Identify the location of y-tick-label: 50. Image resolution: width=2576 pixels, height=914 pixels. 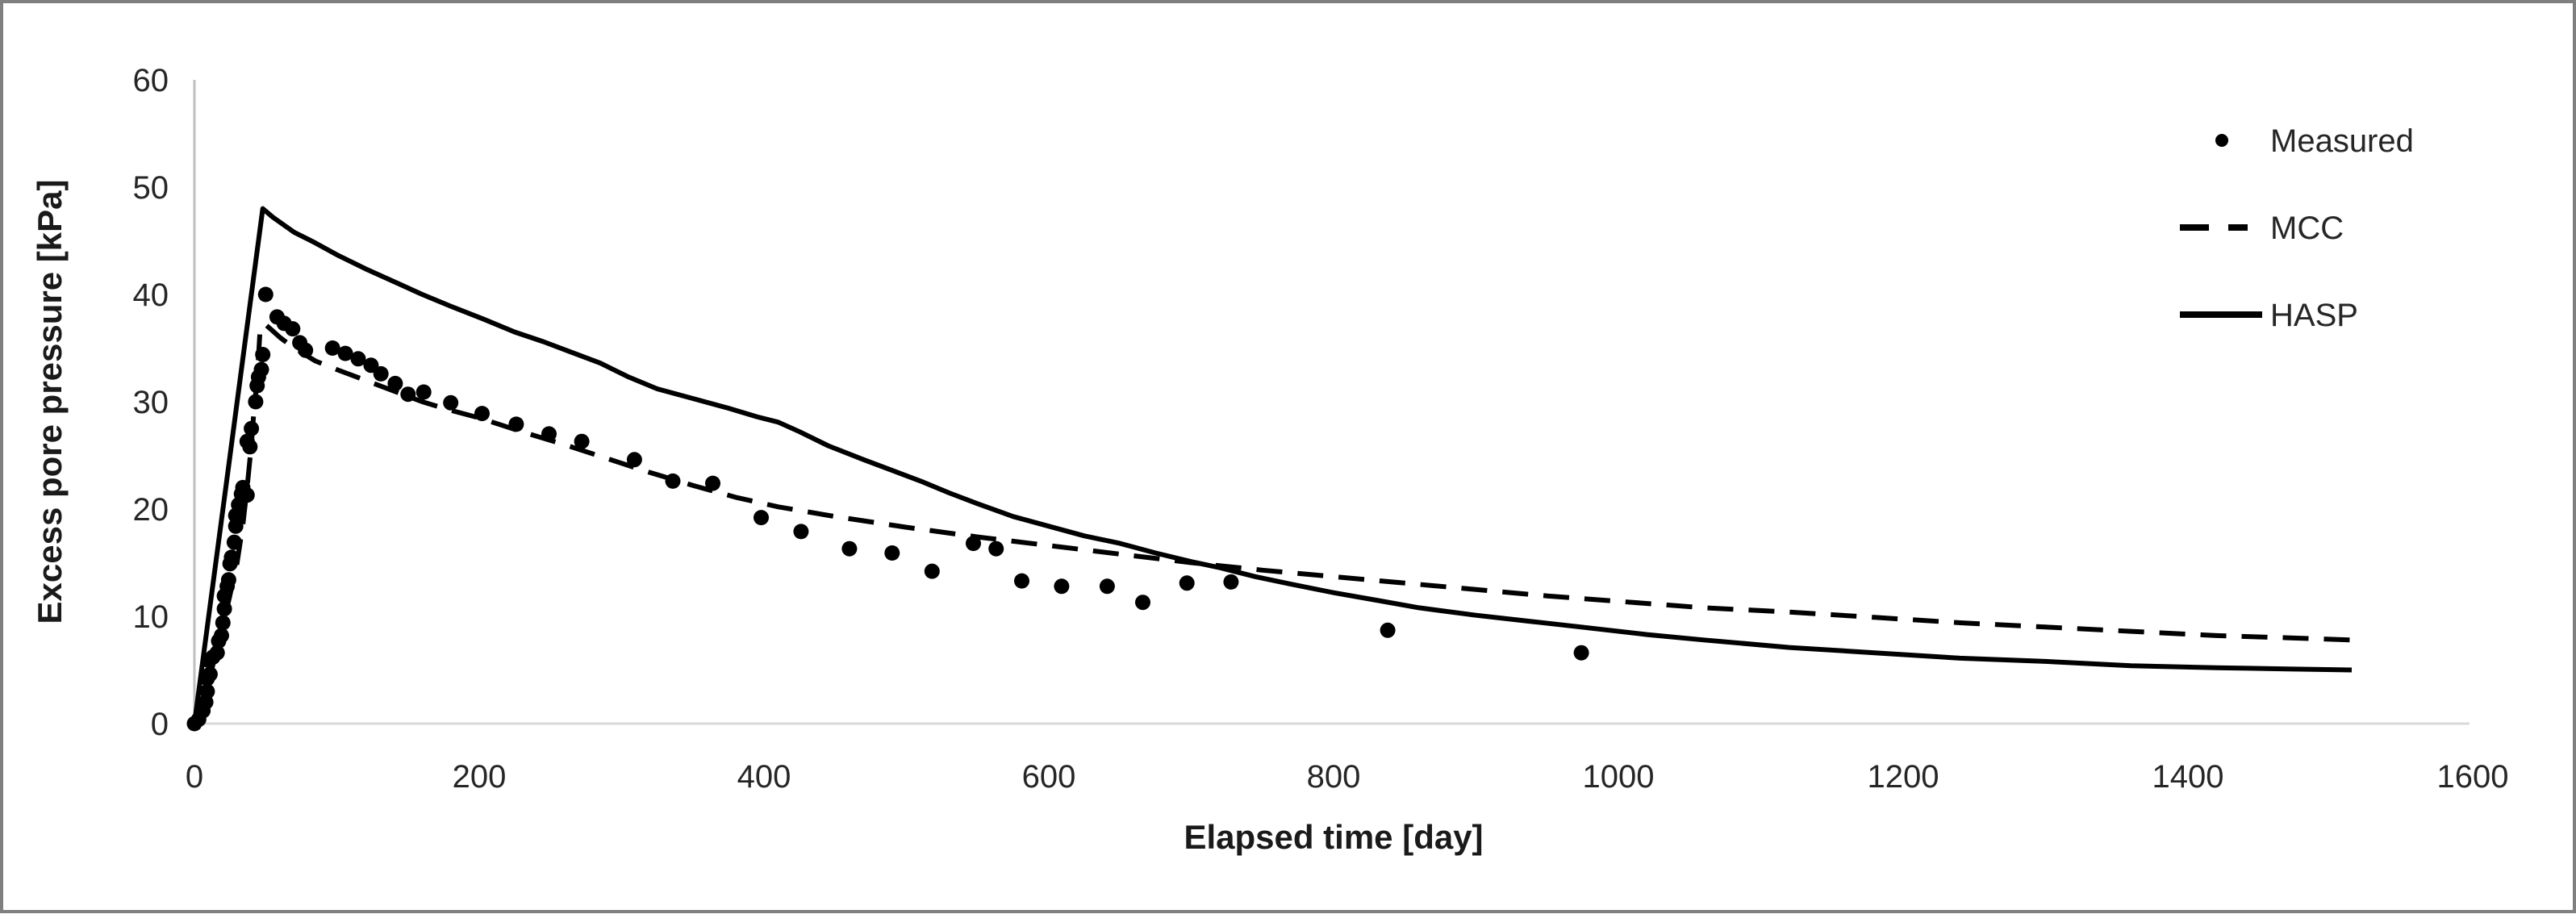
(151, 188).